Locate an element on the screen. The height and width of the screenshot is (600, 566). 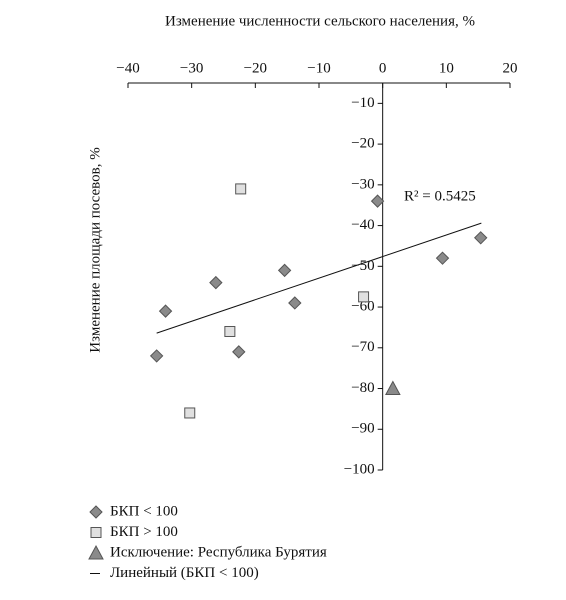
y-axis-label: Изменение площади посевов, % is located at coordinates (95, 249).